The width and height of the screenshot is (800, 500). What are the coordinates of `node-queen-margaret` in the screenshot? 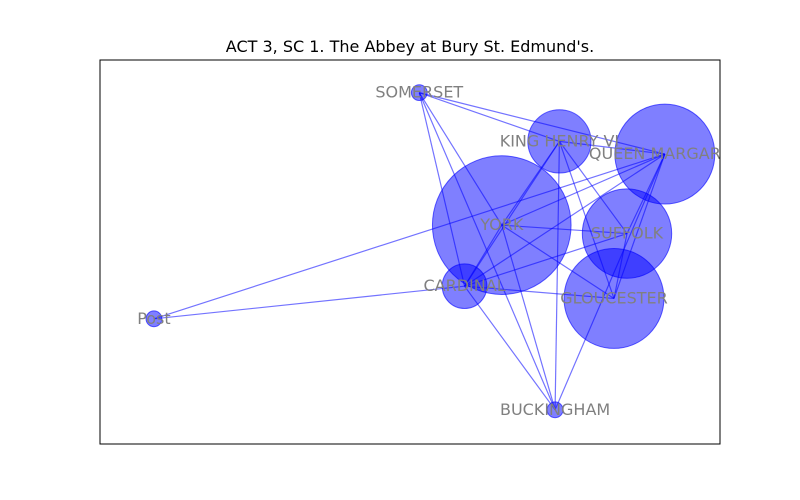 It's located at (665, 154).